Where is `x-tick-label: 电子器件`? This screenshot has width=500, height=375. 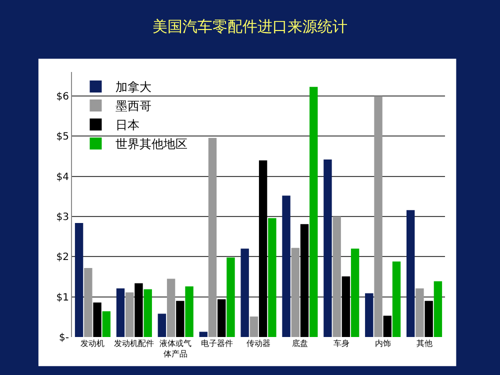 x-tick-label: 电子器件 is located at coordinates (217, 343).